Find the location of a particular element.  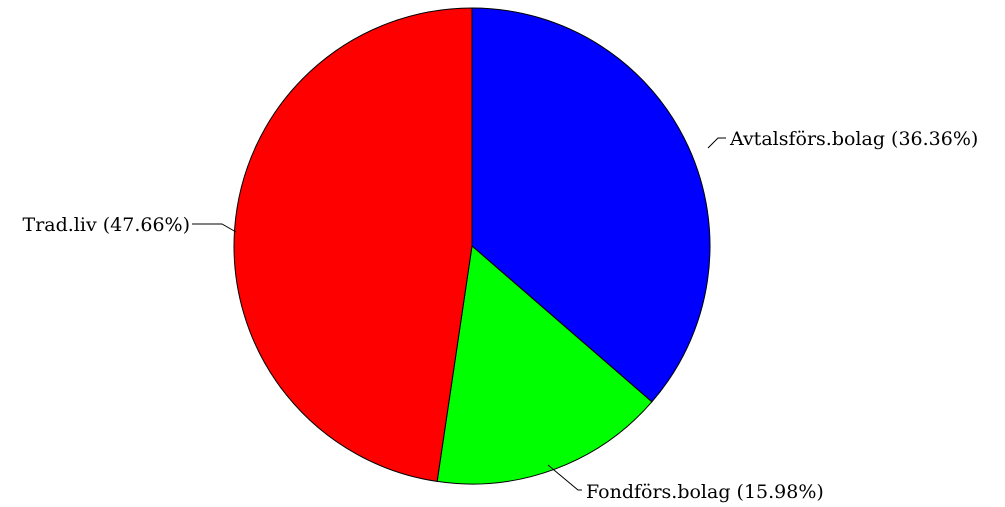

slice-label-avtalsf-rs-bolag: Avtalsförs.bolag (36.36%) is located at coordinates (853, 139).